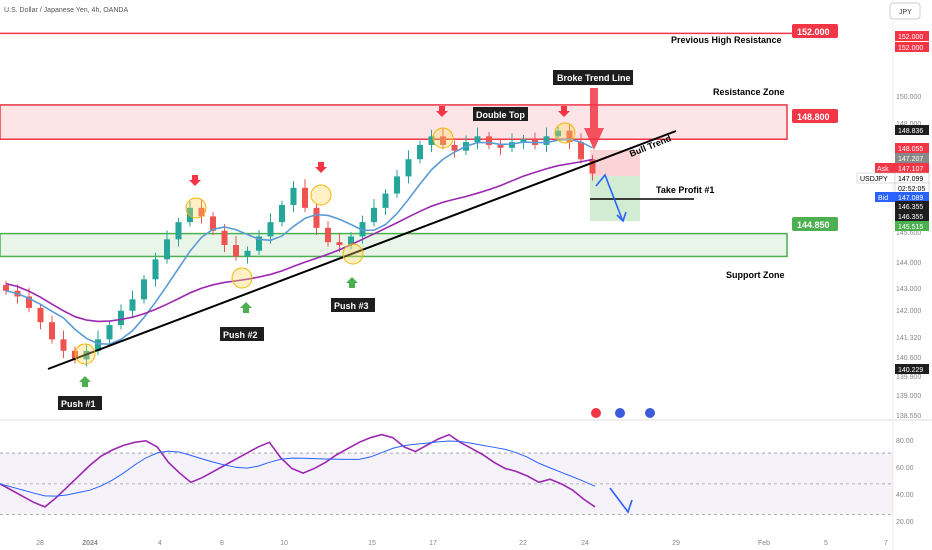 The height and width of the screenshot is (550, 932). Describe the element at coordinates (905, 495) in the screenshot. I see `rsi-tick-label: 40.00` at that location.